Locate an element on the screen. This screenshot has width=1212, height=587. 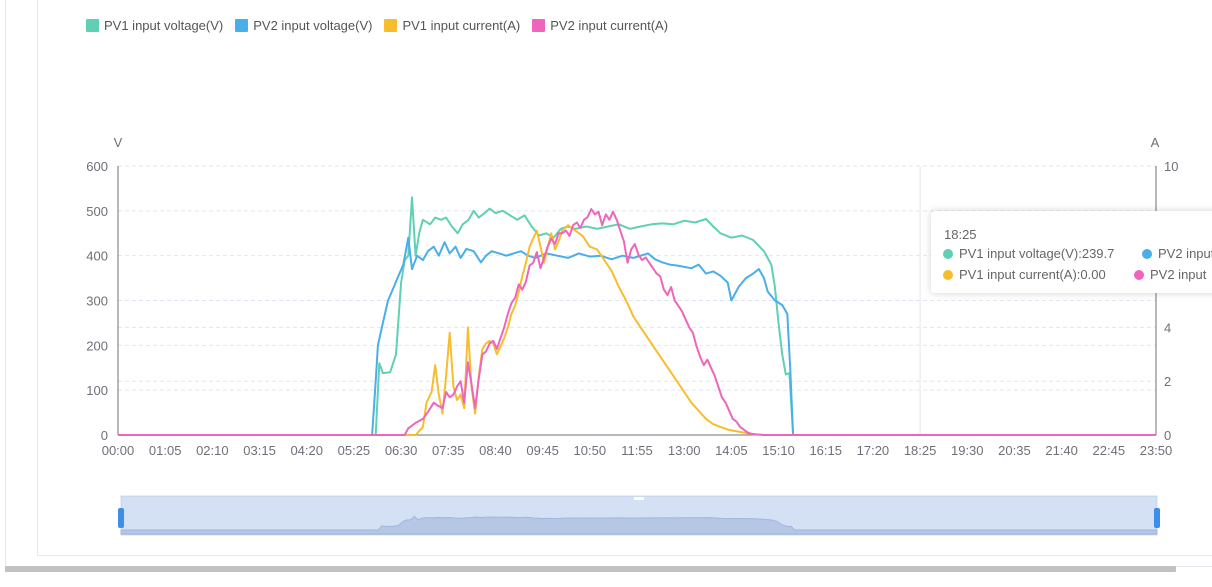
y-axis-unit-right: A is located at coordinates (1155, 142).